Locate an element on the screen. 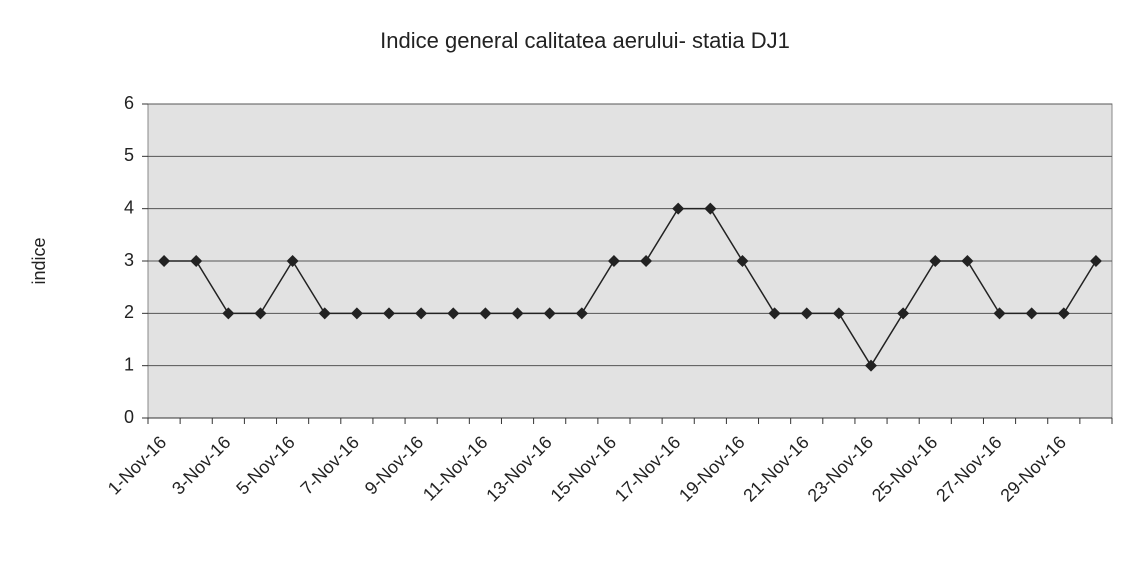  y-tick-label: 0 is located at coordinates (129, 417).